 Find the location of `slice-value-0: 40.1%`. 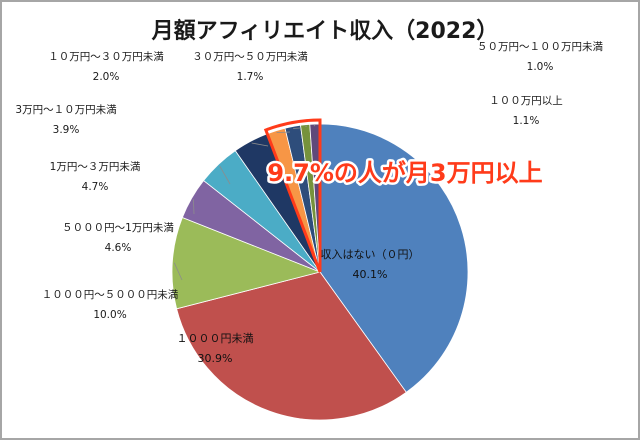

slice-value-0: 40.1% is located at coordinates (370, 274).